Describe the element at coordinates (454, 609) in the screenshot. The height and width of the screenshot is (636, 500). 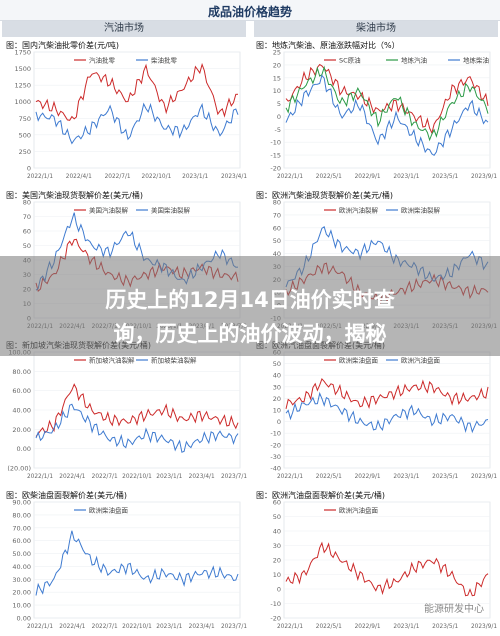
I see `watermark: 能源研发中心` at that location.